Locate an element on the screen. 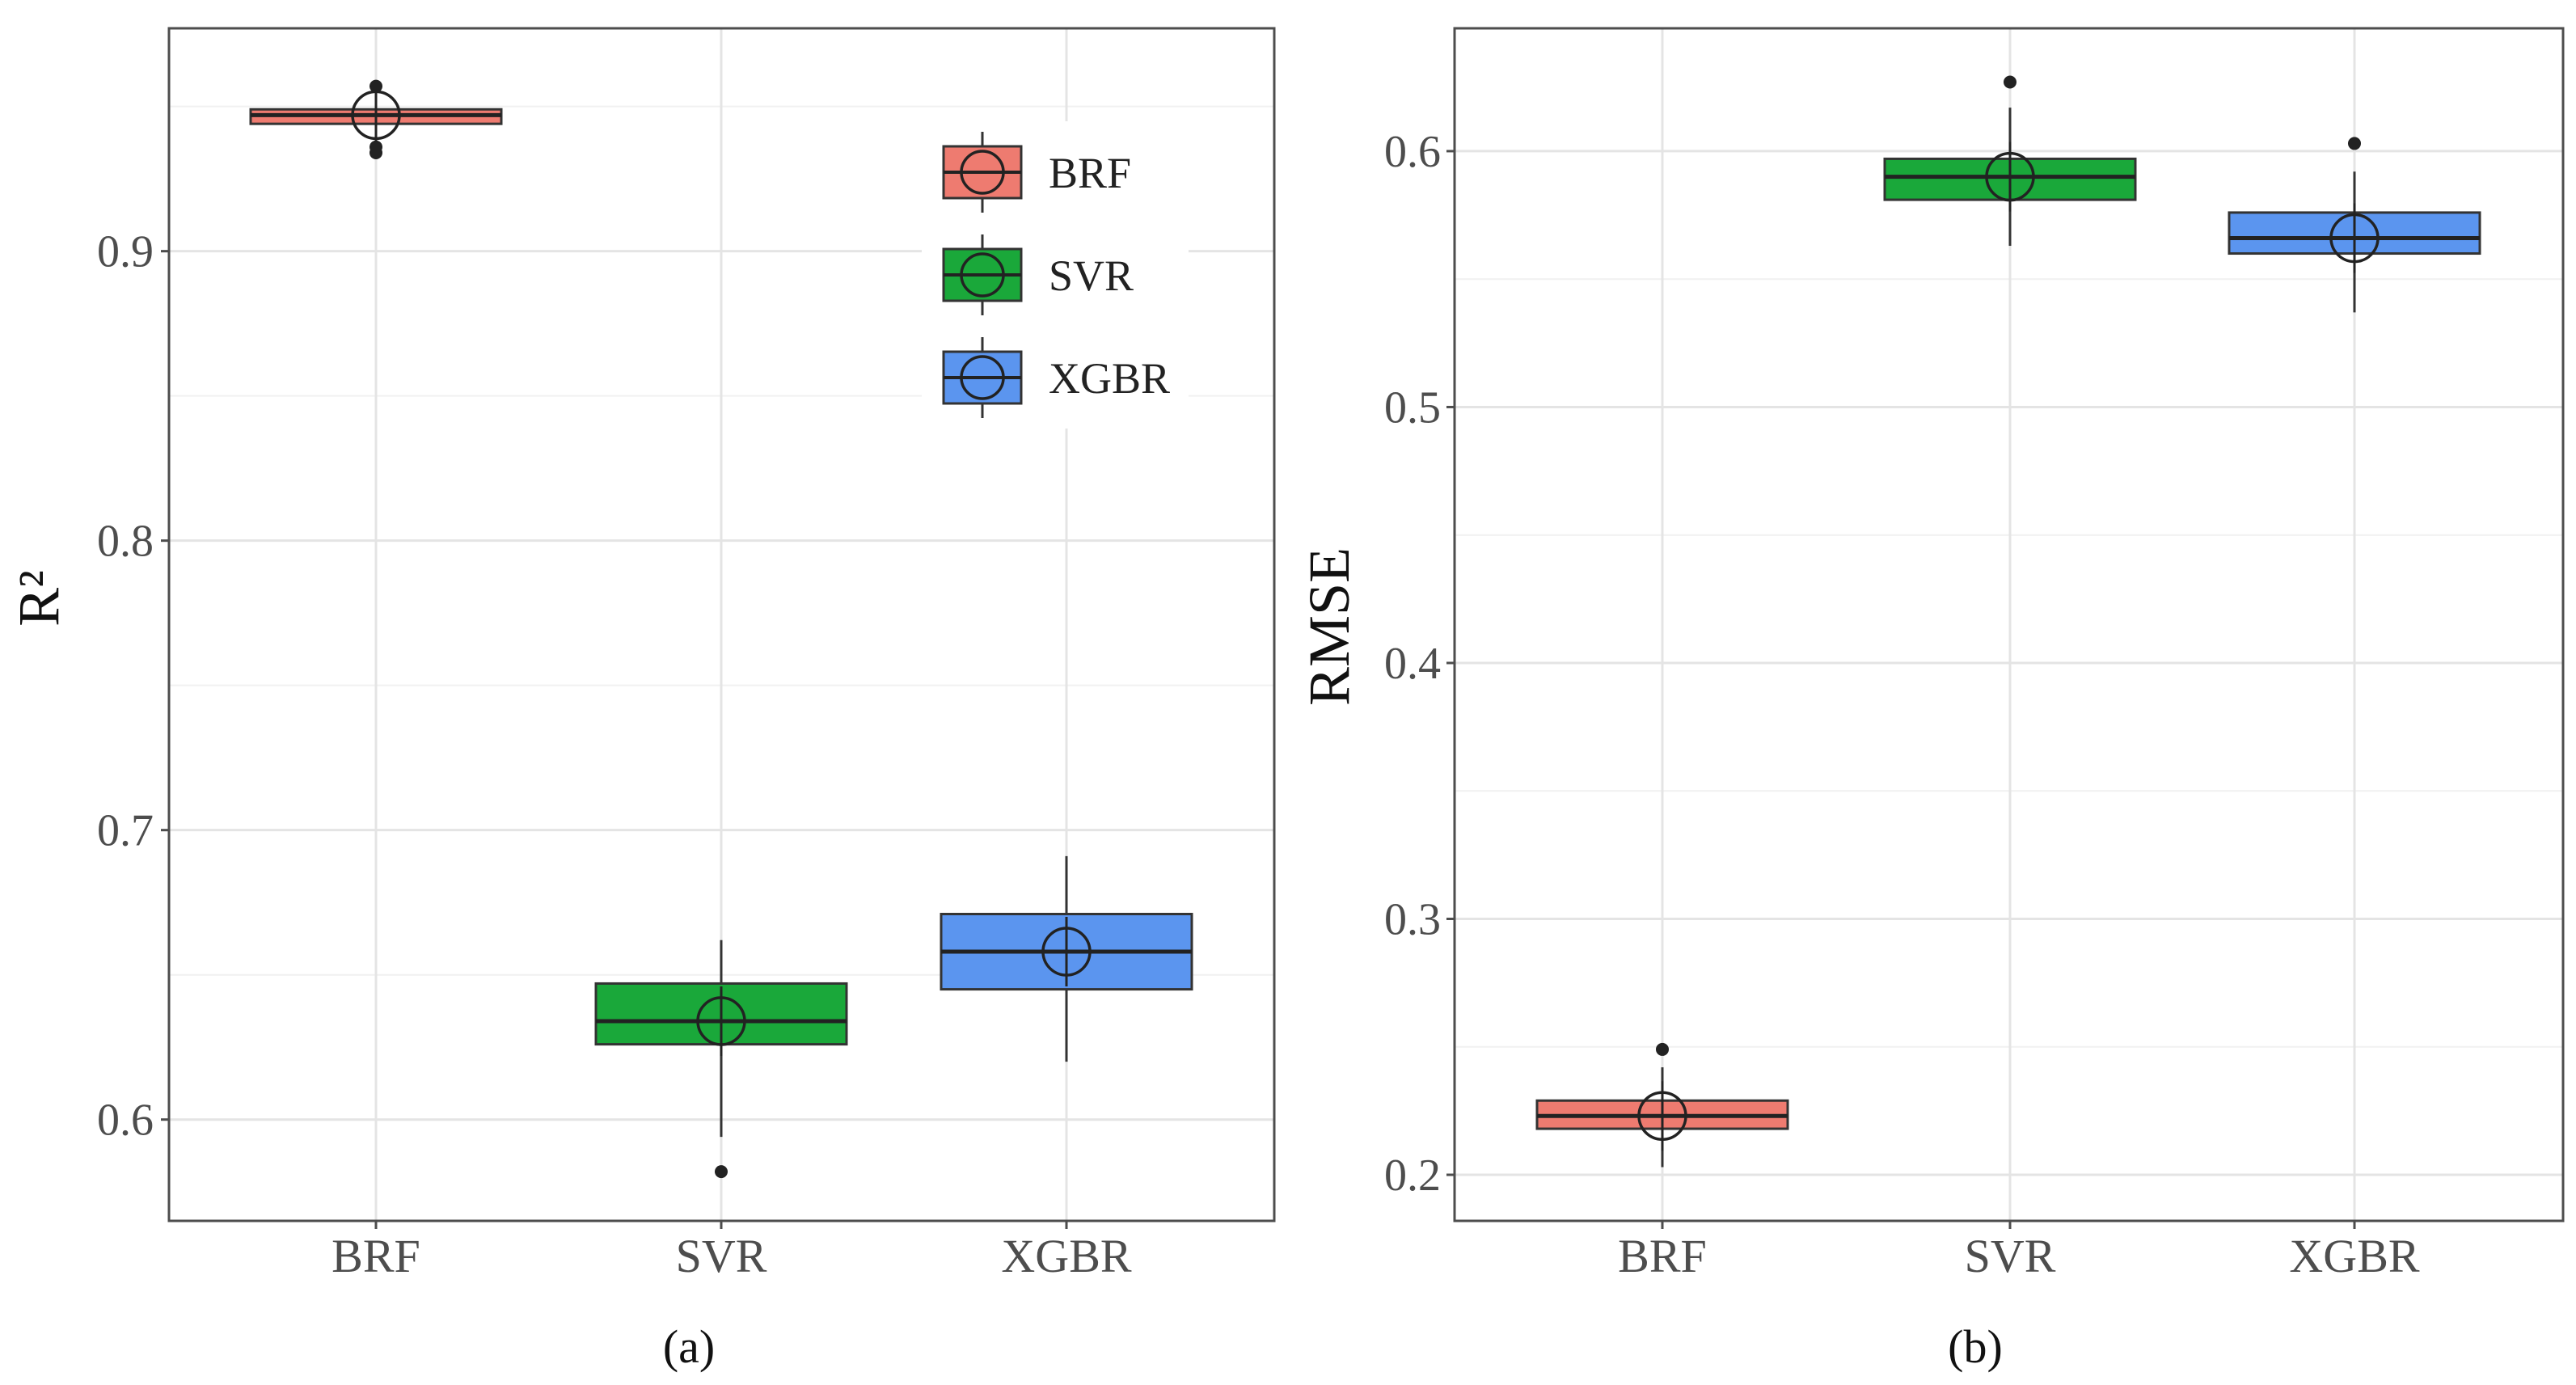 The height and width of the screenshot is (1385, 2576). panel-caption: (b) is located at coordinates (1975, 1347).